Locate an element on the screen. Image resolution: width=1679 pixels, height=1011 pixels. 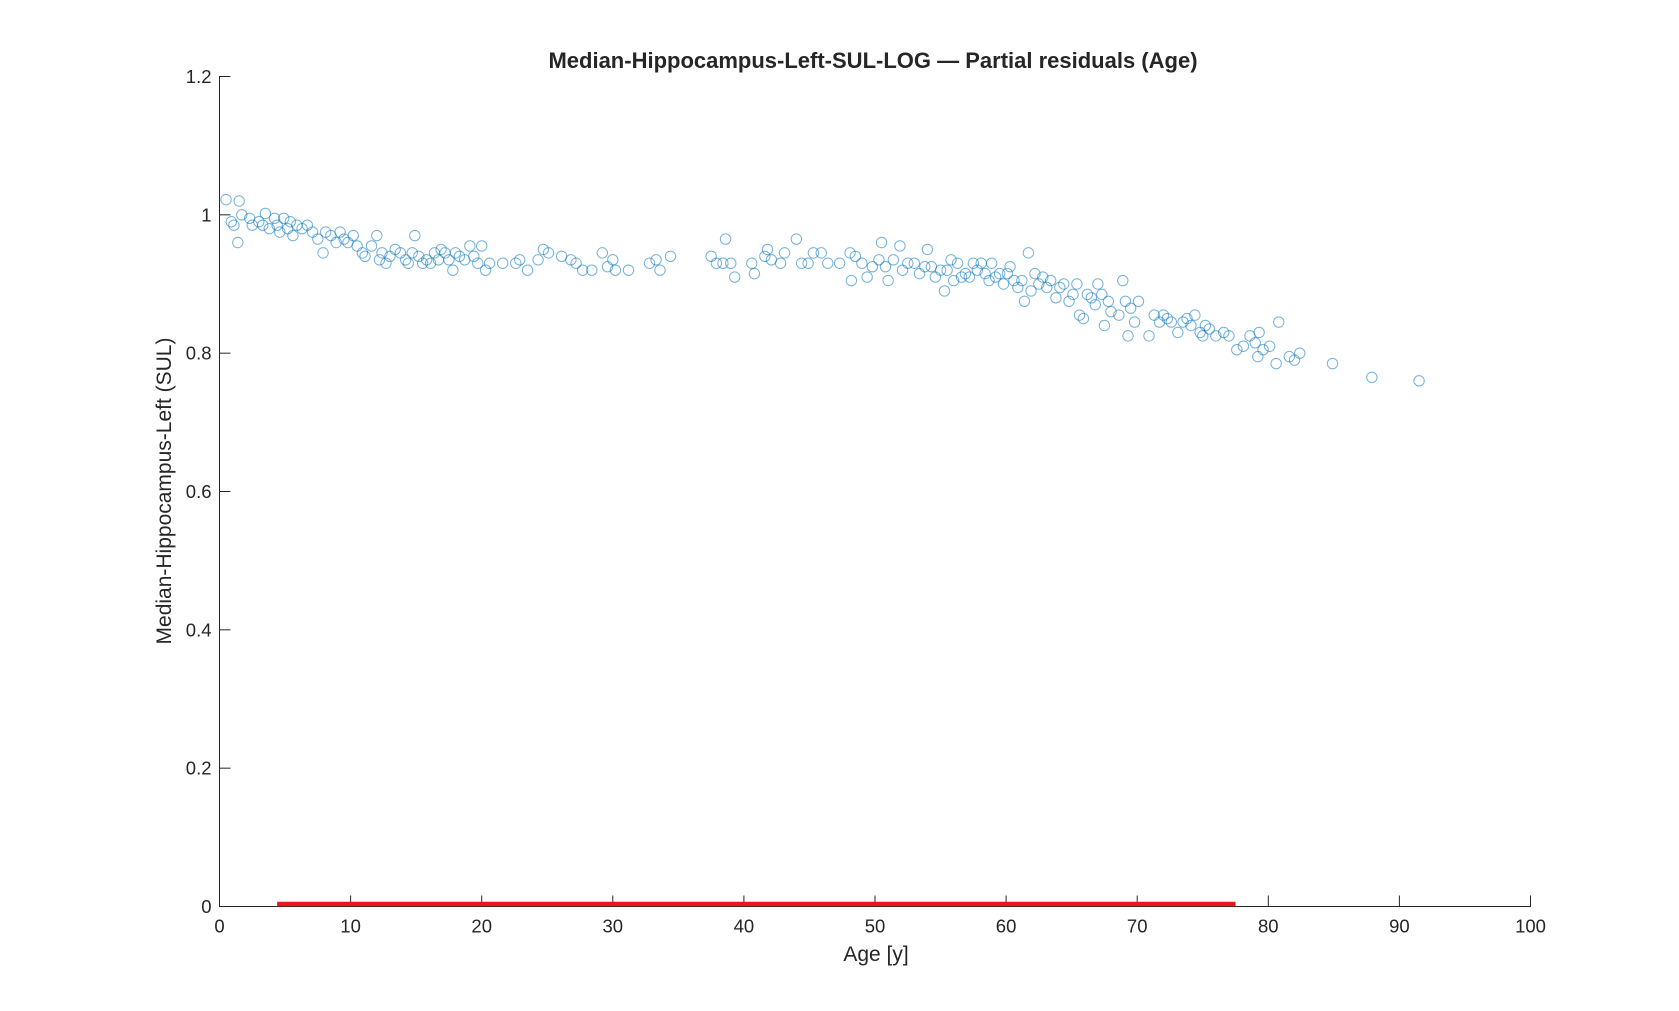
x-tick-label: 30 is located at coordinates (613, 926).